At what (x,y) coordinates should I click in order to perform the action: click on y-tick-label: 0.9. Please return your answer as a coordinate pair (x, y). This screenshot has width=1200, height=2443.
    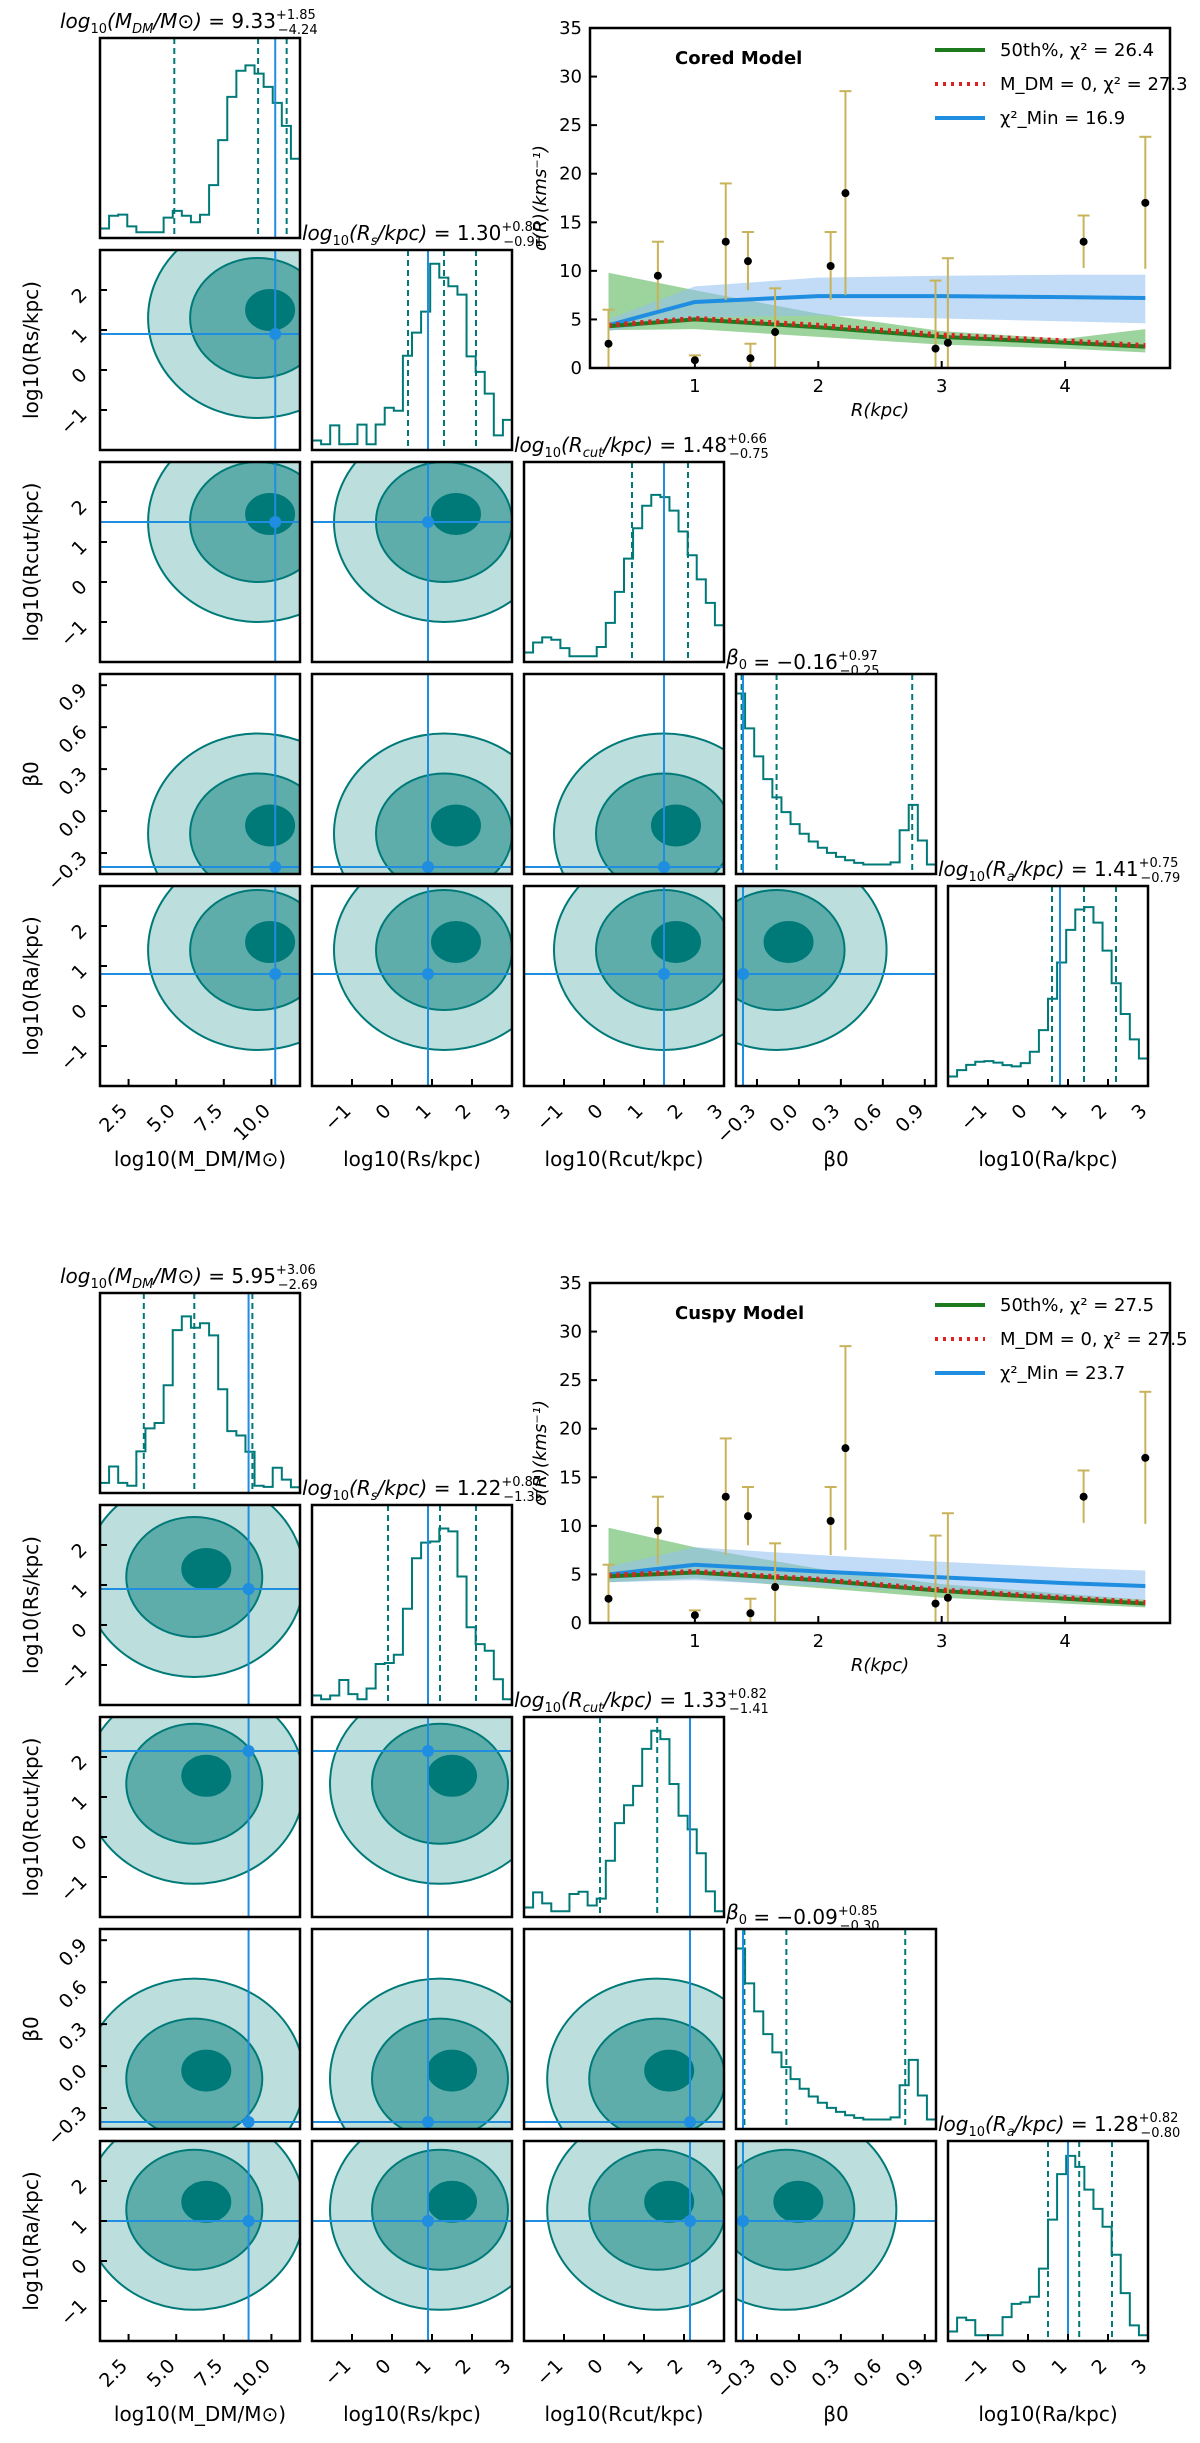
    Looking at the image, I should click on (73, 697).